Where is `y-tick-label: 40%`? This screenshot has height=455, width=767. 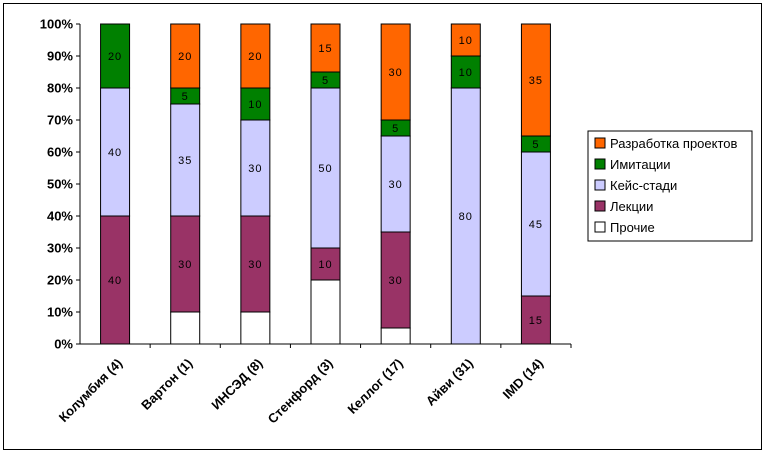
y-tick-label: 40% is located at coordinates (60, 216).